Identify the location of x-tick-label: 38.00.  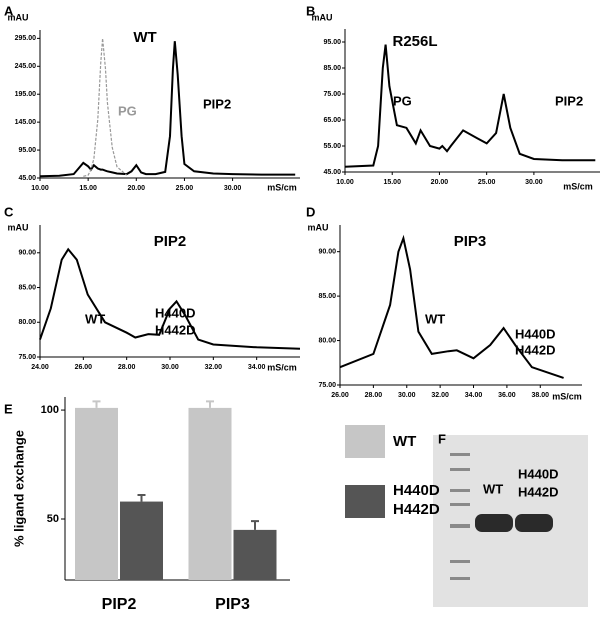
(541, 395).